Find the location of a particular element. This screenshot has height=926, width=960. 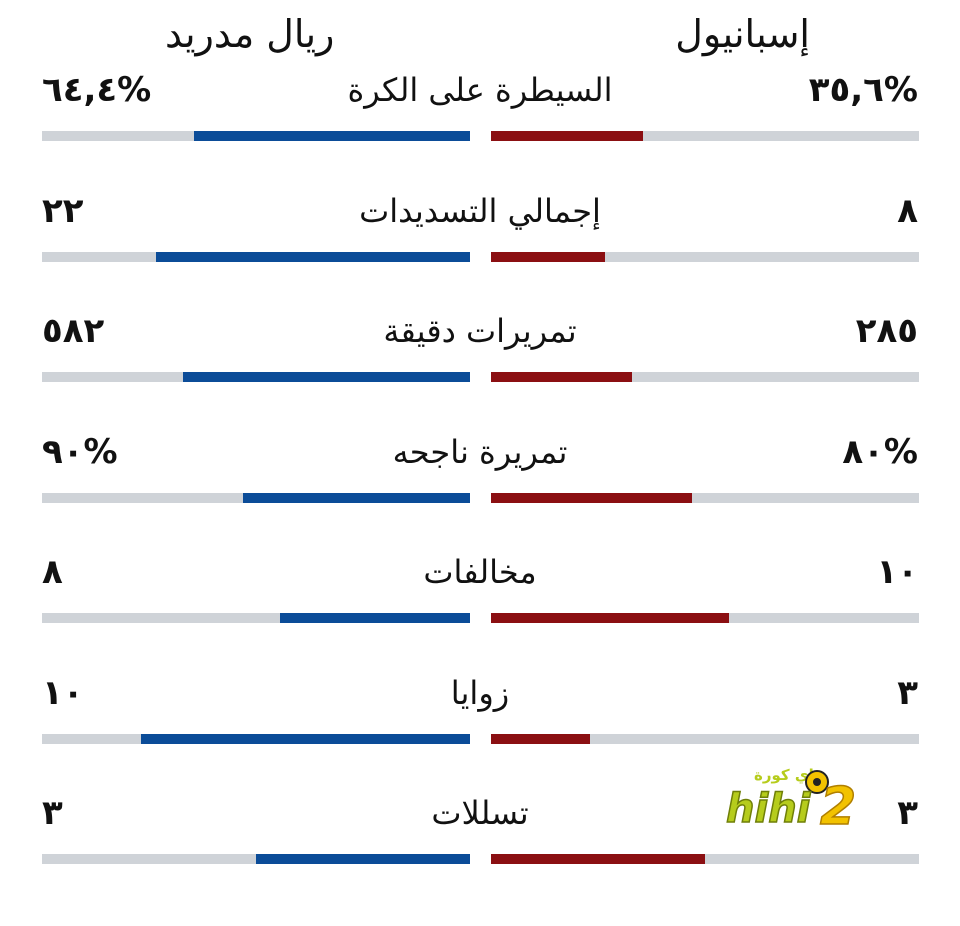

stat-row: ٢٨٥ تمريرات دقيقة ٥٨٢ is located at coordinates (480, 364).